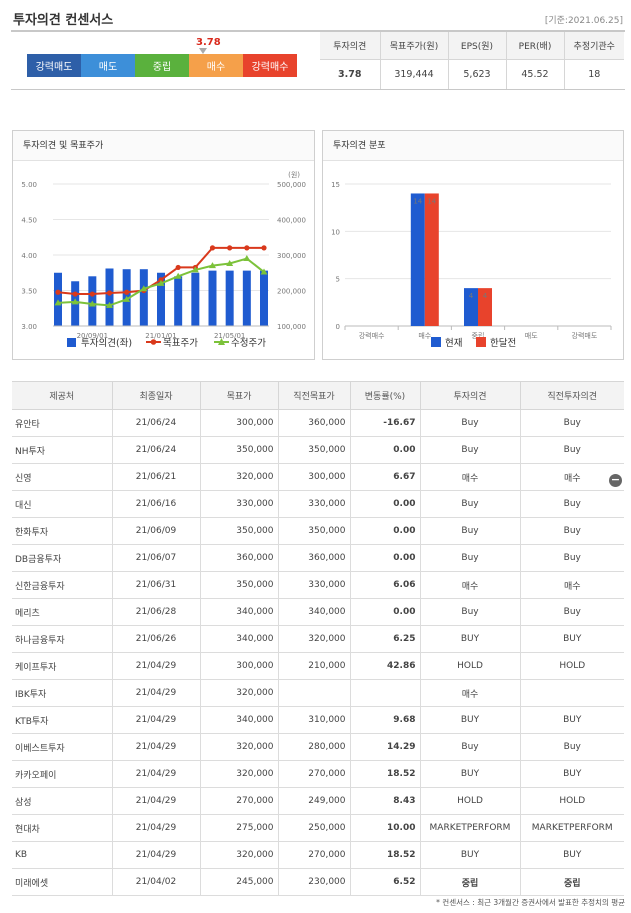  Describe the element at coordinates (156, 395) in the screenshot. I see `broker-table-header: 최종일자` at that location.